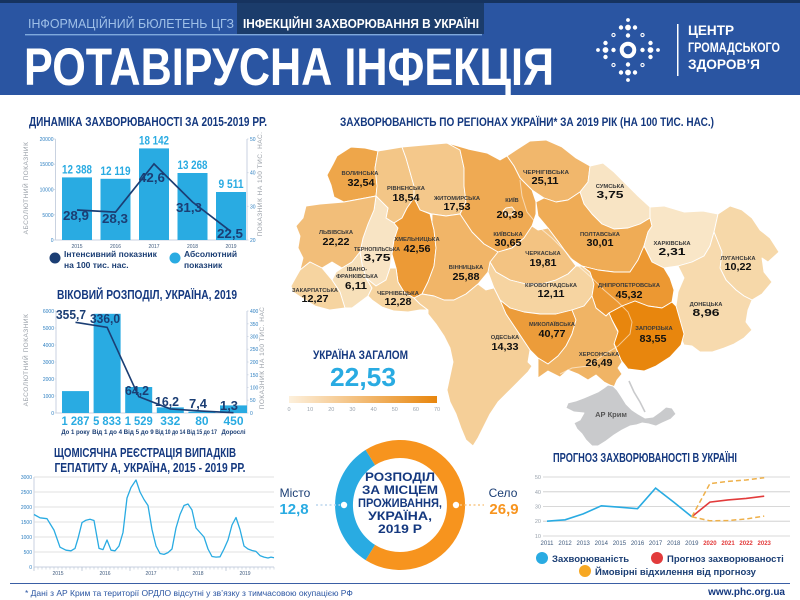 The height and width of the screenshot is (600, 800). What do you see at coordinates (47, 216) in the screenshot?
I see `svg-text: 5000` at bounding box center [47, 216].